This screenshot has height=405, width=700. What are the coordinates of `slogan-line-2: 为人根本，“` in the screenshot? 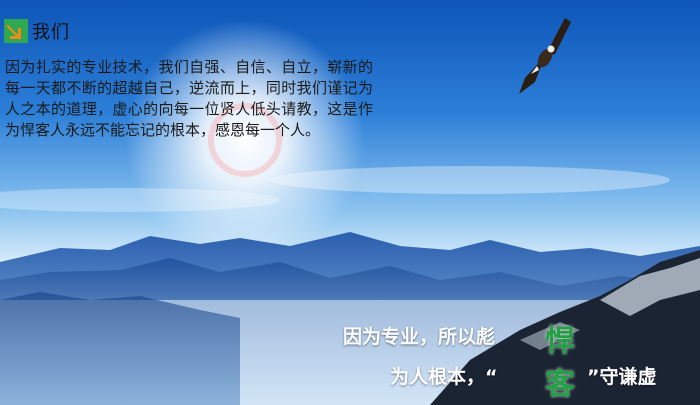 It's located at (444, 377).